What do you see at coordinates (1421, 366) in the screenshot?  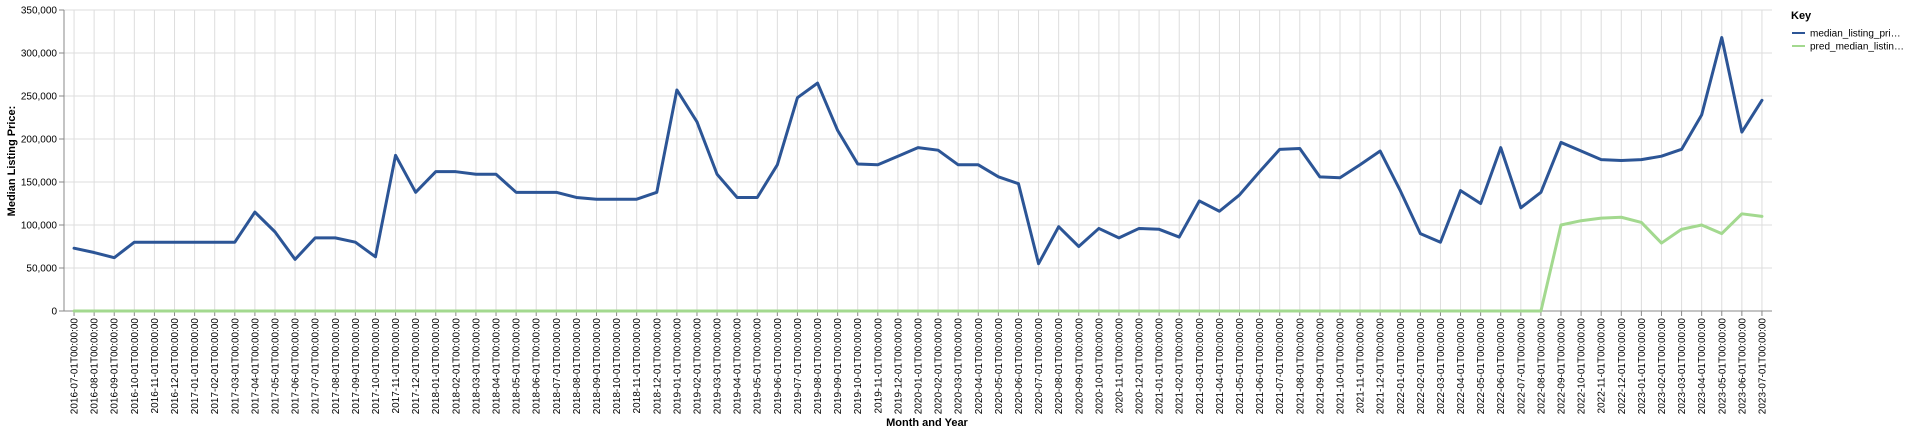 I see `x-tick-label: 2022-02-01T00:00:00` at bounding box center [1421, 366].